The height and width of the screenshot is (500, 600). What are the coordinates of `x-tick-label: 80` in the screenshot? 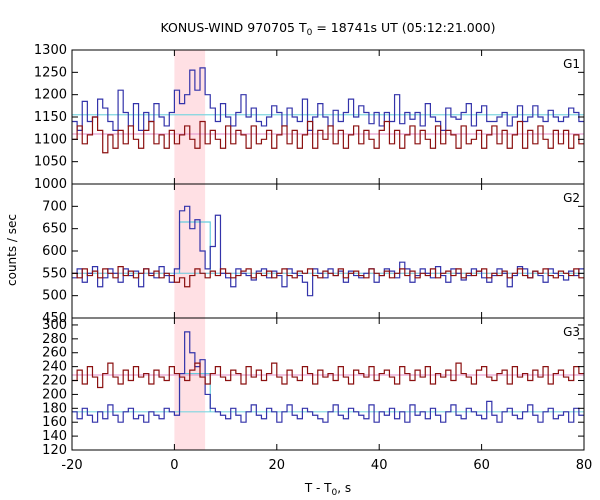 It's located at (584, 465).